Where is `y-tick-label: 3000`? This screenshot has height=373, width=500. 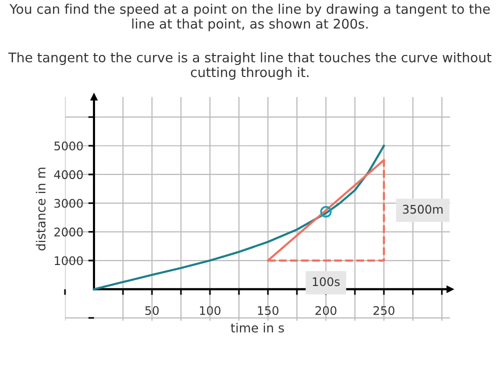 y-tick-label: 3000 is located at coordinates (68, 203).